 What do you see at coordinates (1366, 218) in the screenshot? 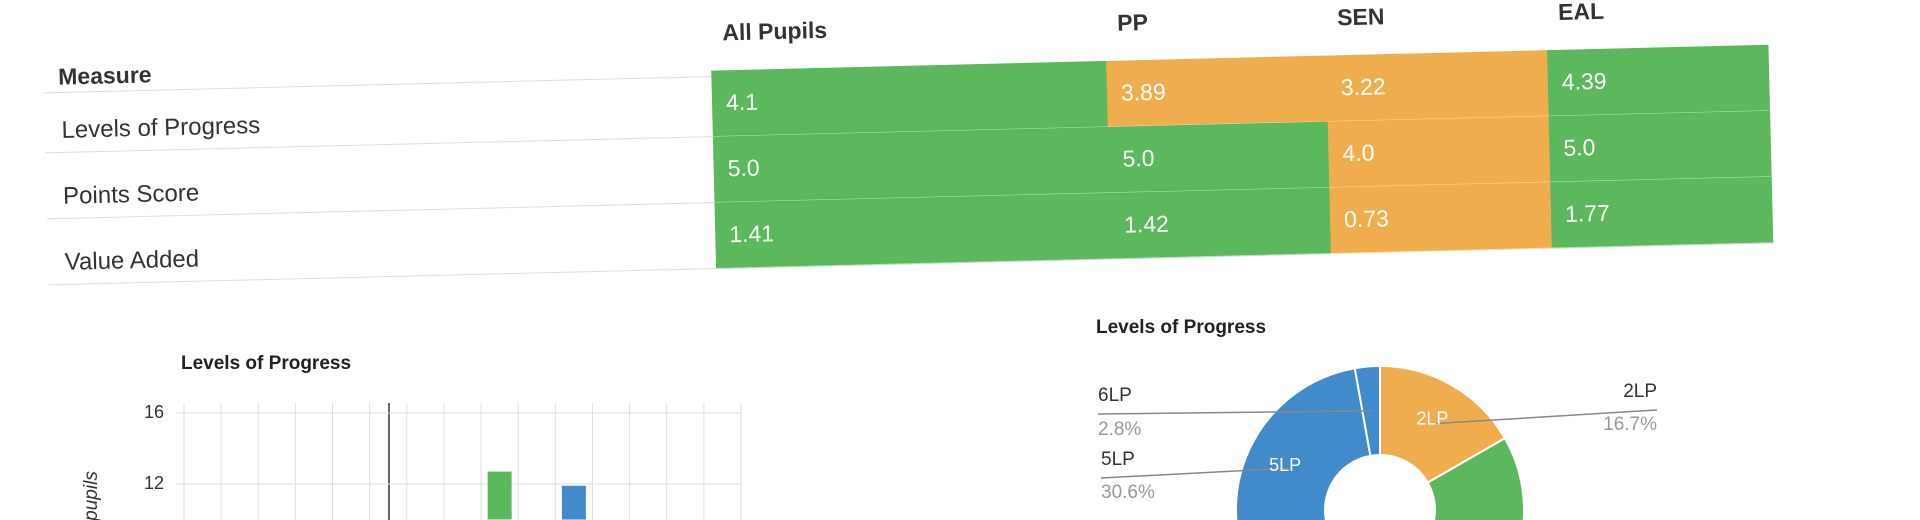
I see `cell-value: 0.73` at bounding box center [1366, 218].